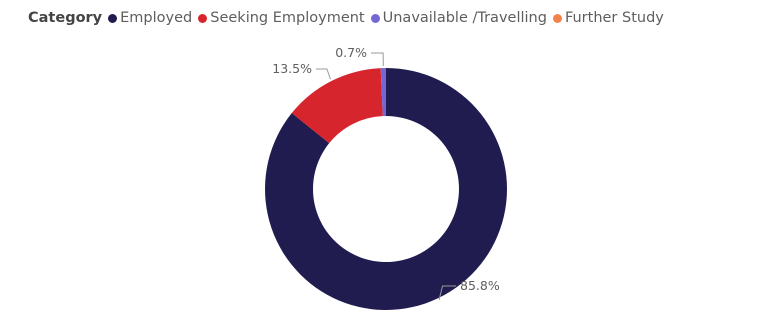 This screenshot has width=761, height=322. What do you see at coordinates (377, 59) in the screenshot?
I see `leader-line-unavailable-travelling` at bounding box center [377, 59].